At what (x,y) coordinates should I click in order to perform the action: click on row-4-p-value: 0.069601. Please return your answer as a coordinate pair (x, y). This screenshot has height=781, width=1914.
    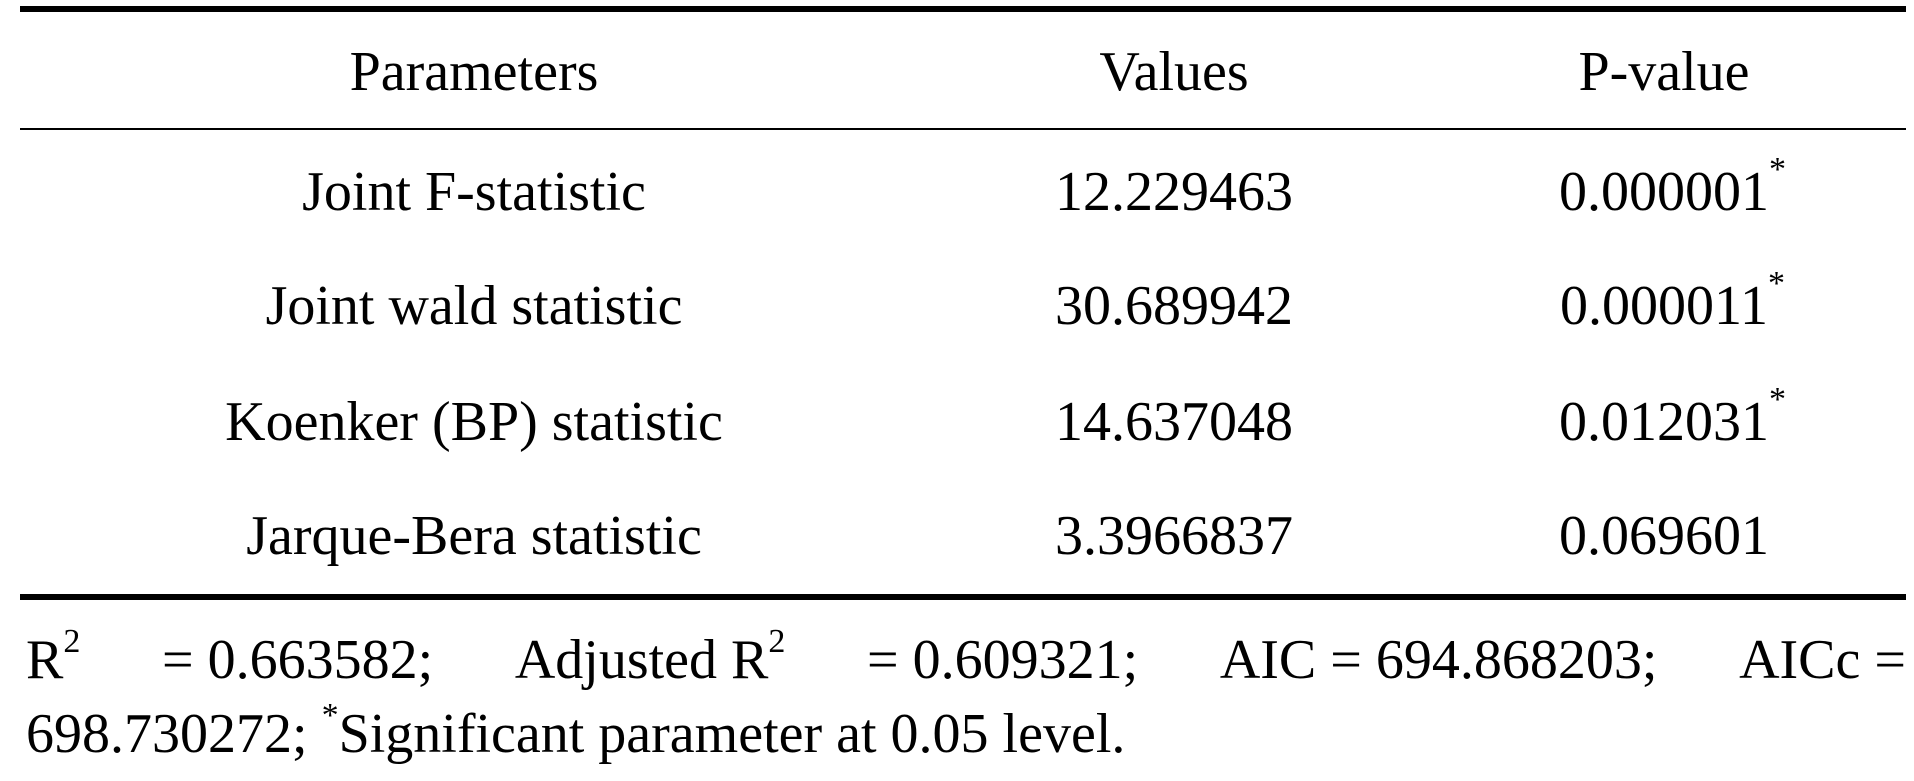
    Looking at the image, I should click on (1664, 536).